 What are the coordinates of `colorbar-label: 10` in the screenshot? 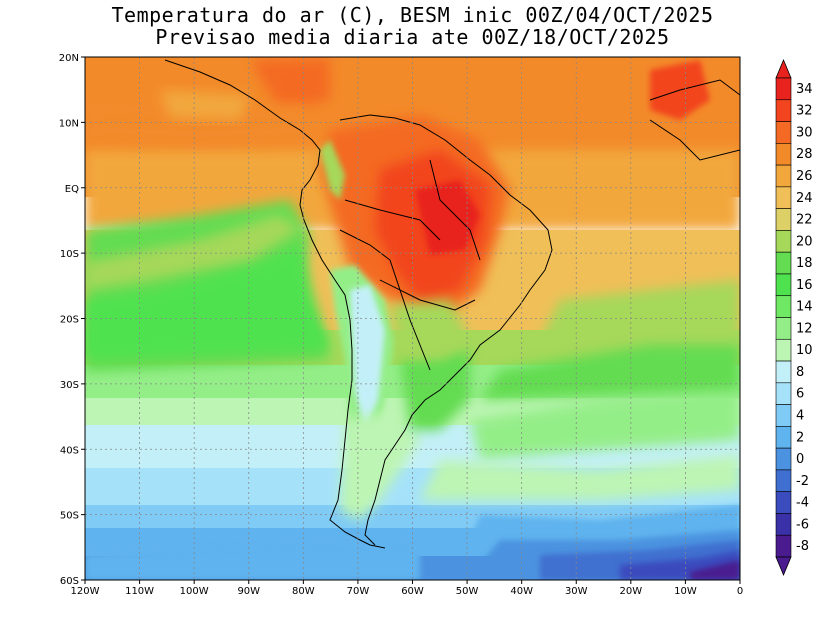 It's located at (804, 350).